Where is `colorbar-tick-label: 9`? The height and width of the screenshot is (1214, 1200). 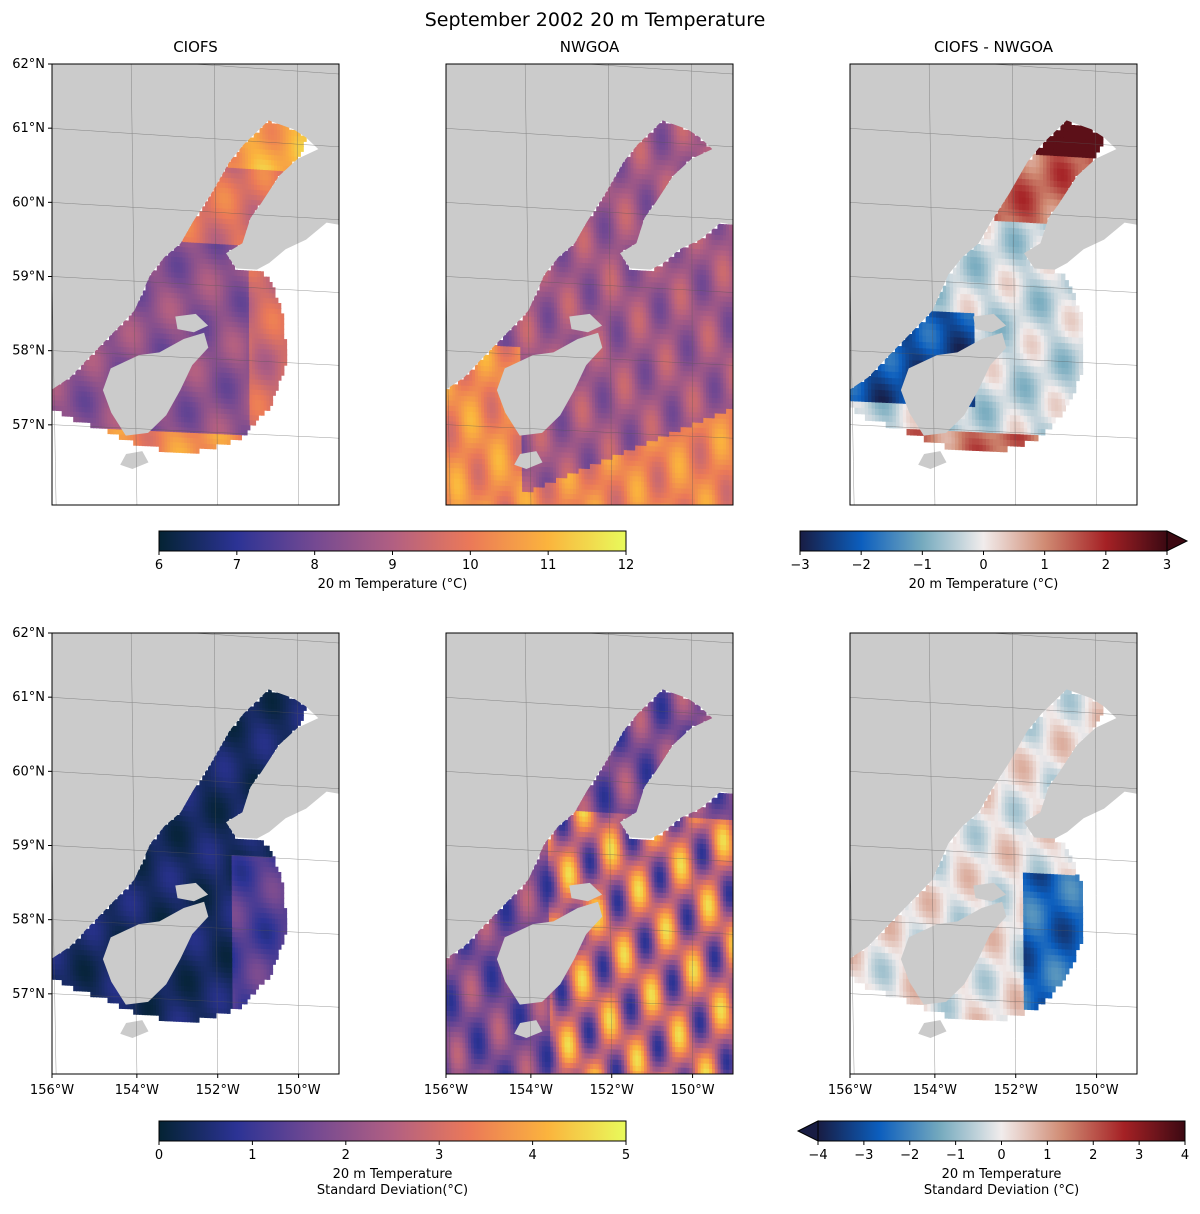
colorbar-tick-label: 9 is located at coordinates (392, 565).